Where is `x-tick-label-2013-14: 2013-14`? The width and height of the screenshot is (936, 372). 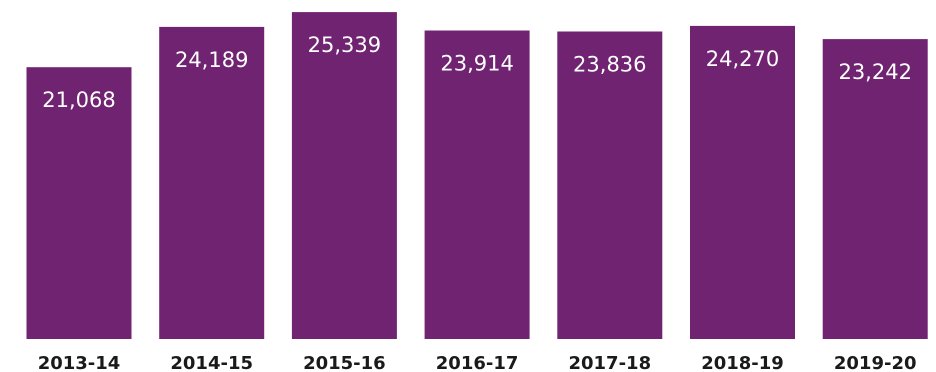 x-tick-label-2013-14: 2013-14 is located at coordinates (79, 362).